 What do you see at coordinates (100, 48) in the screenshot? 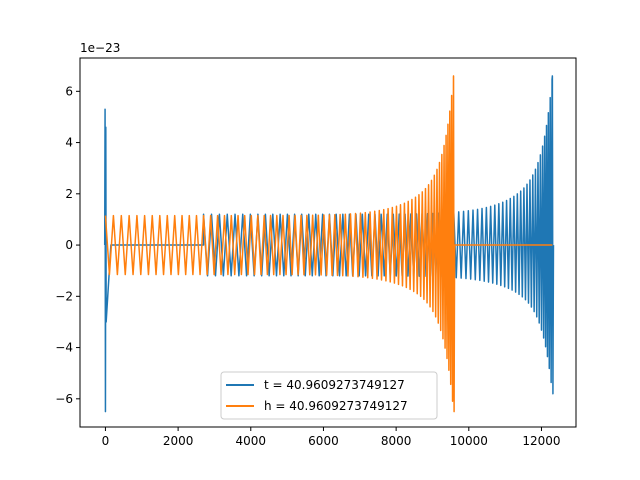
I see `y-offset-label: 1e−23` at bounding box center [100, 48].